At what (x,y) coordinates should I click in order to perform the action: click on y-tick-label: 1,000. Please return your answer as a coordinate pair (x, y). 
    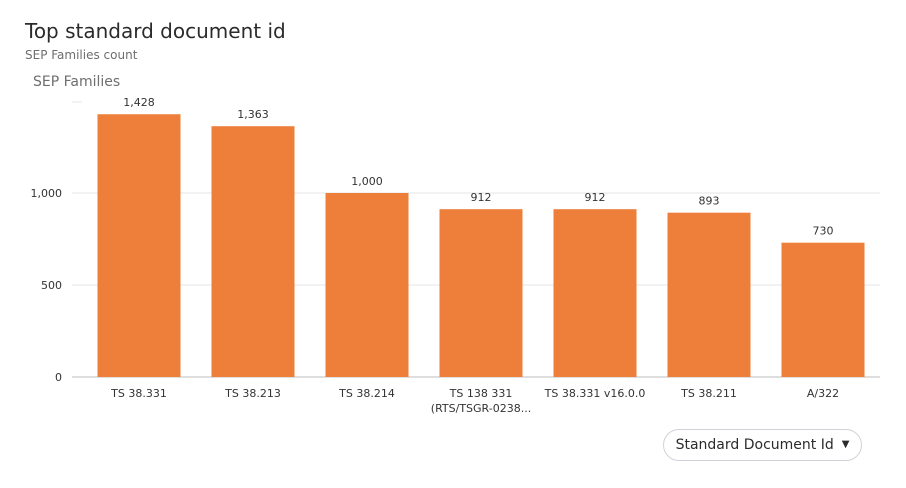
    Looking at the image, I should click on (47, 193).